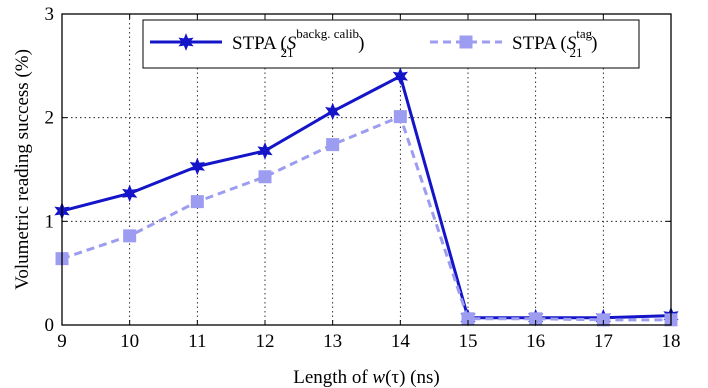  I want to click on x-tick-label: 9, so click(62, 341).